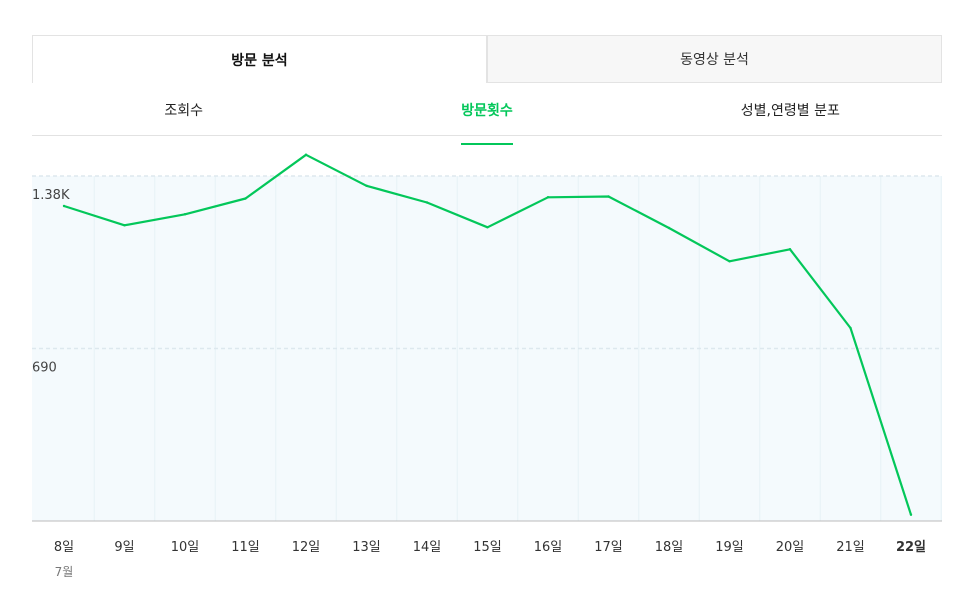 This screenshot has width=967, height=608. Describe the element at coordinates (548, 547) in the screenshot. I see `x-tick-label: 16일` at that location.